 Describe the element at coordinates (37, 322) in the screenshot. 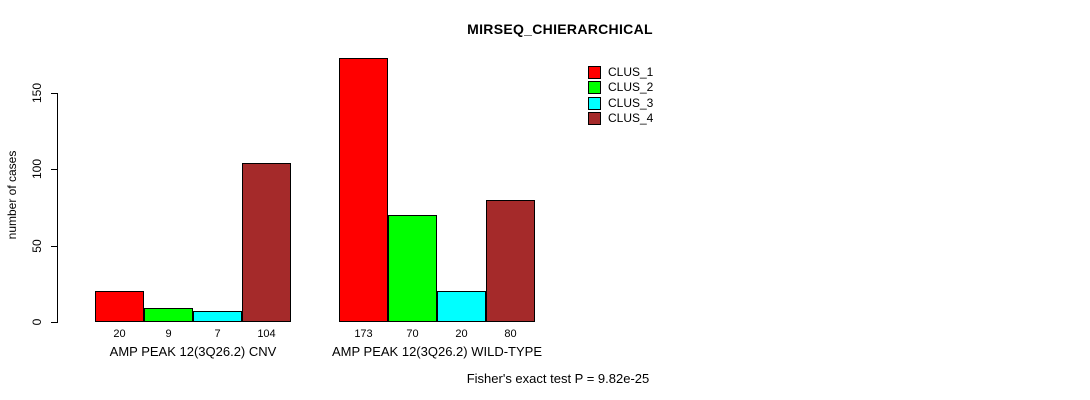

I see `y-tick-label: 0` at that location.